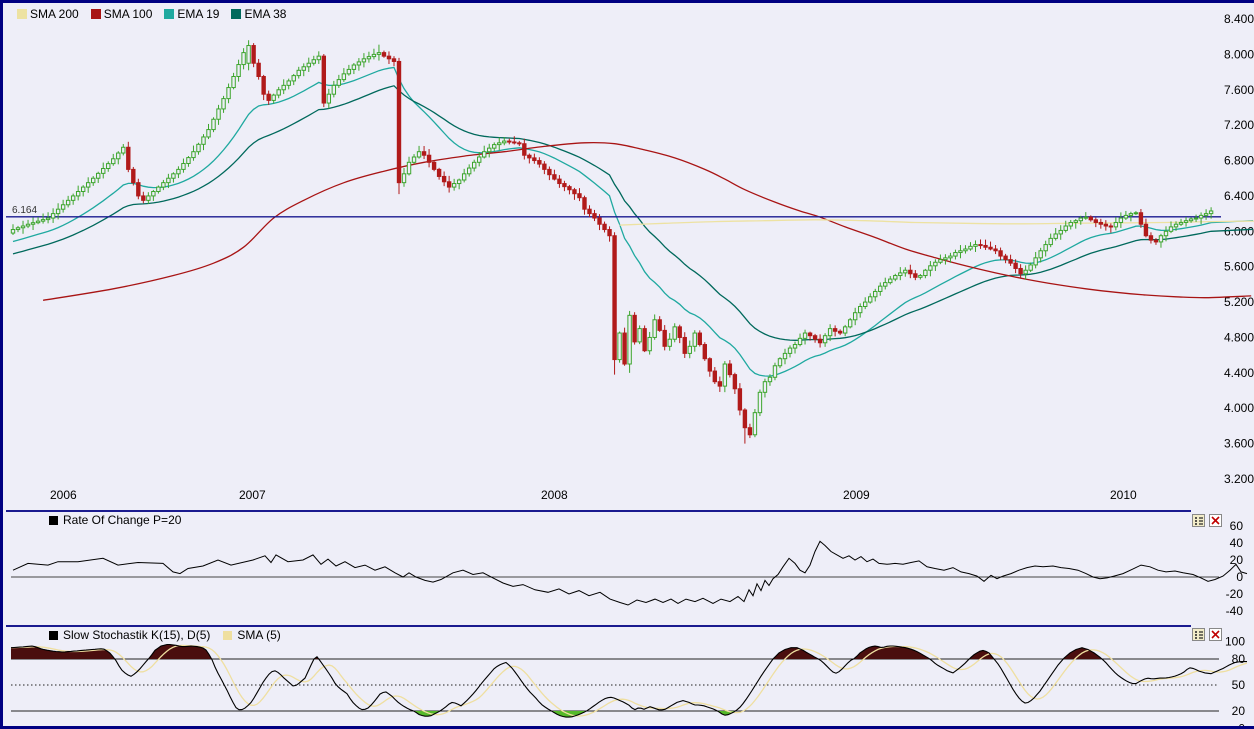 Image resolution: width=1254 pixels, height=729 pixels. I want to click on panel-separator, so click(598, 626).